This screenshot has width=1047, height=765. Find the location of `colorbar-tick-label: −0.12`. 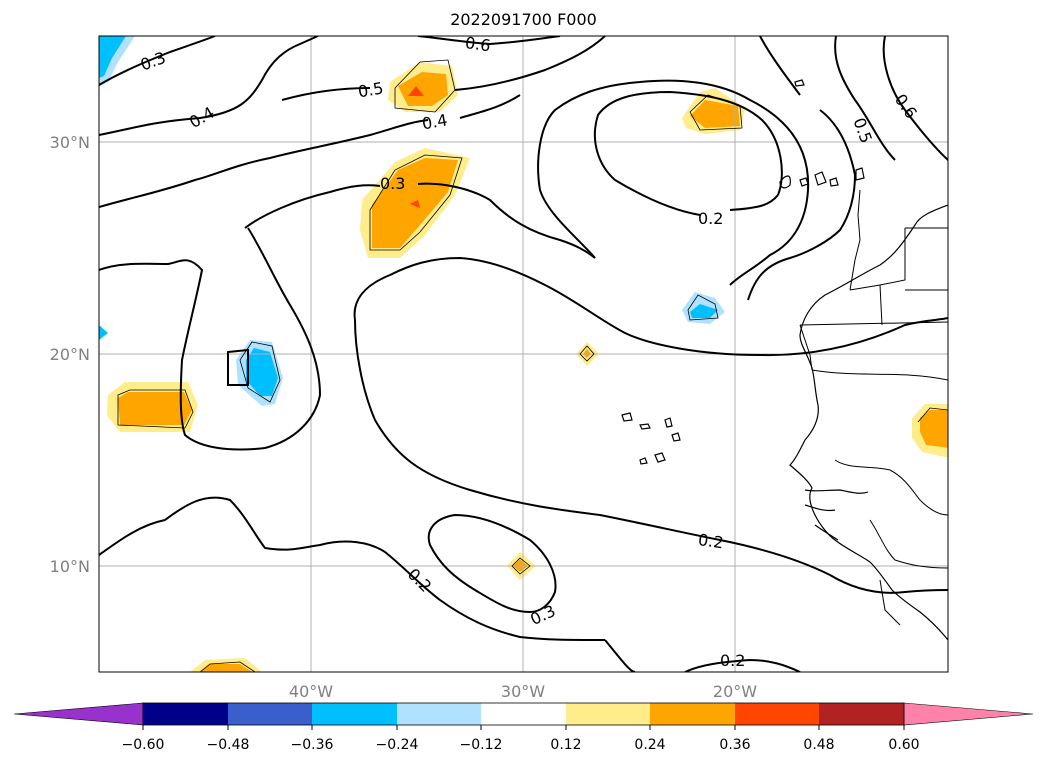

colorbar-tick-label: −0.12 is located at coordinates (481, 745).